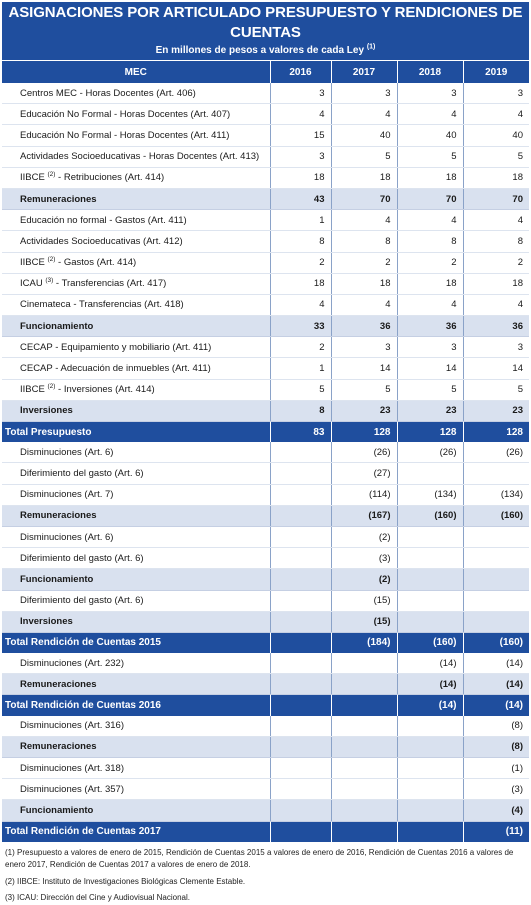  I want to click on row-label-text: Remuneraciones, so click(58, 747).